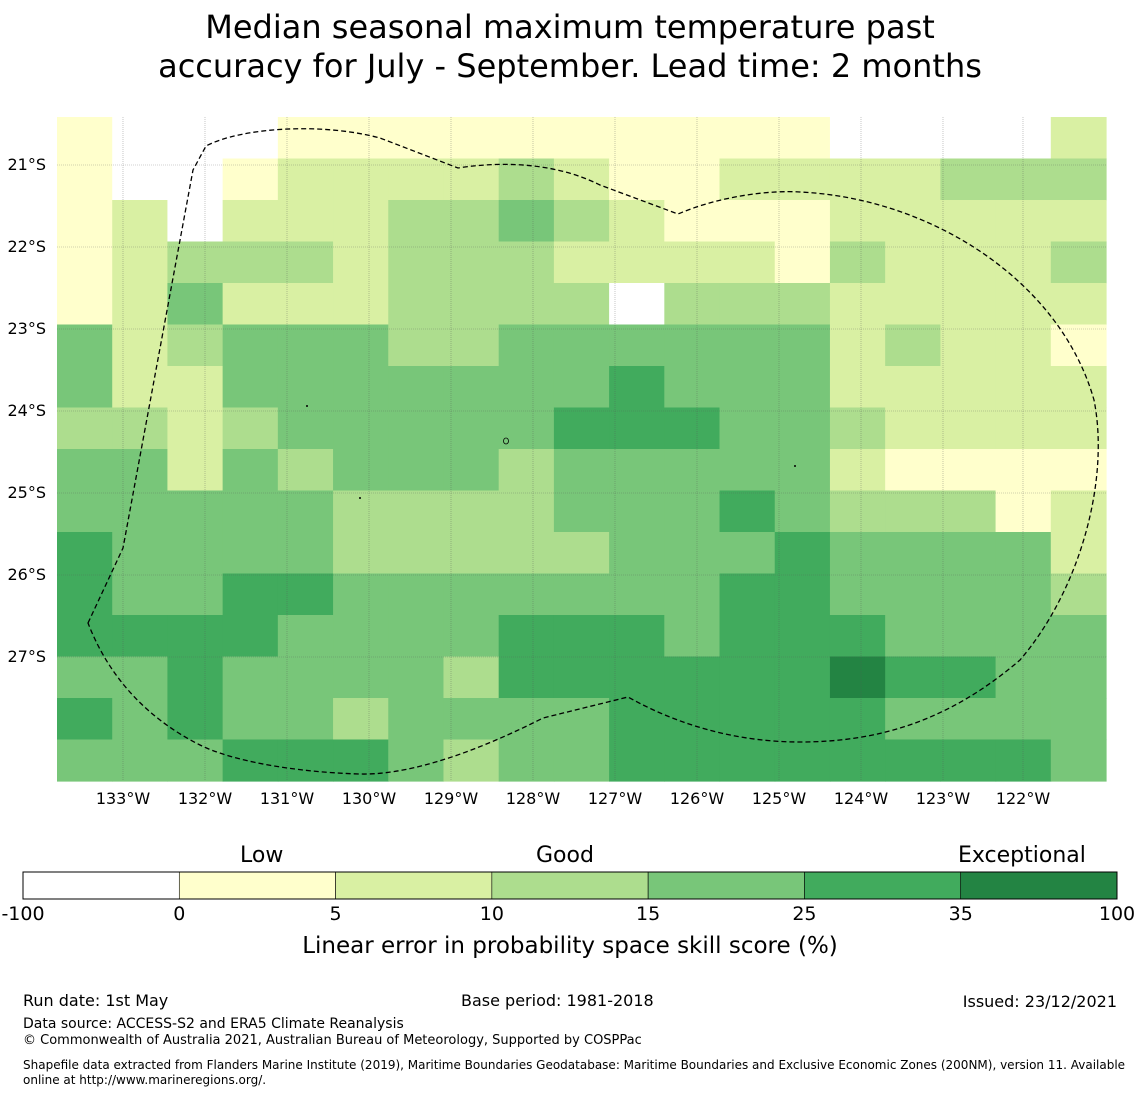  I want to click on longitude-label: 125°W, so click(779, 798).